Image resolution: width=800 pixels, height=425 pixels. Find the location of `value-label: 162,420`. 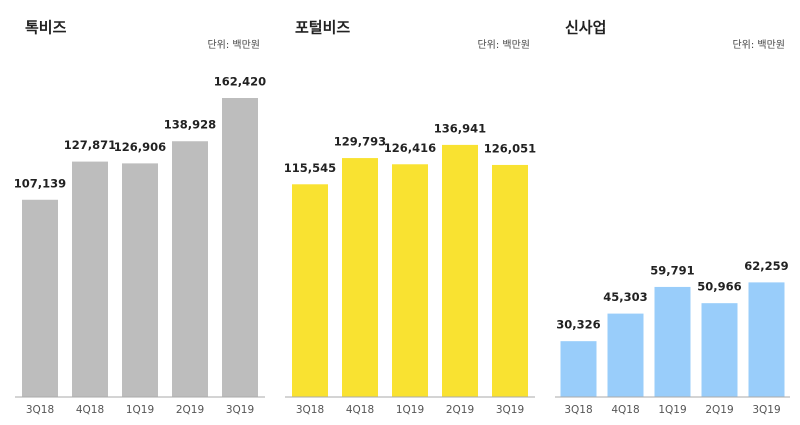

value-label: 162,420 is located at coordinates (240, 82).